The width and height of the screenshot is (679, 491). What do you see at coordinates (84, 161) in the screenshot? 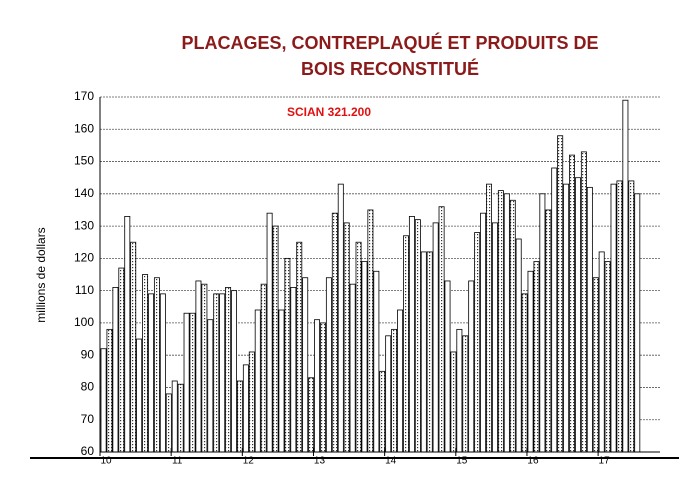
I see `y-tick-label: 150` at bounding box center [84, 161].